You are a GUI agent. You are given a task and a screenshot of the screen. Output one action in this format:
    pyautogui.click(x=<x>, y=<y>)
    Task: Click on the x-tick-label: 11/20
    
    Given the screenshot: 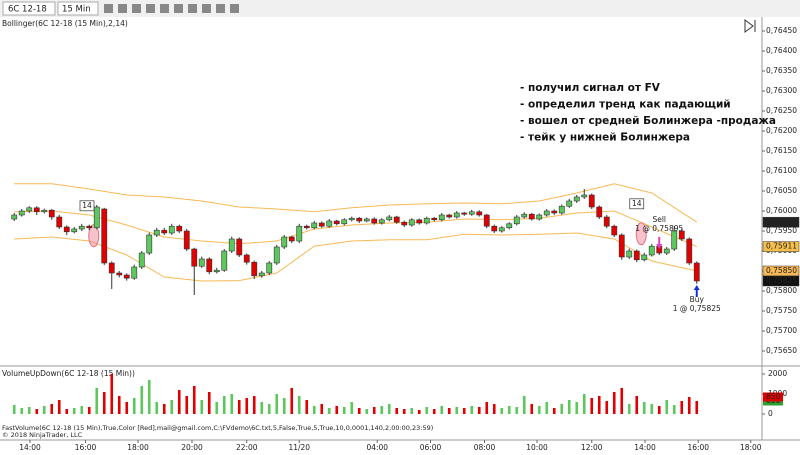 What is the action you would take?
    pyautogui.click(x=299, y=447)
    